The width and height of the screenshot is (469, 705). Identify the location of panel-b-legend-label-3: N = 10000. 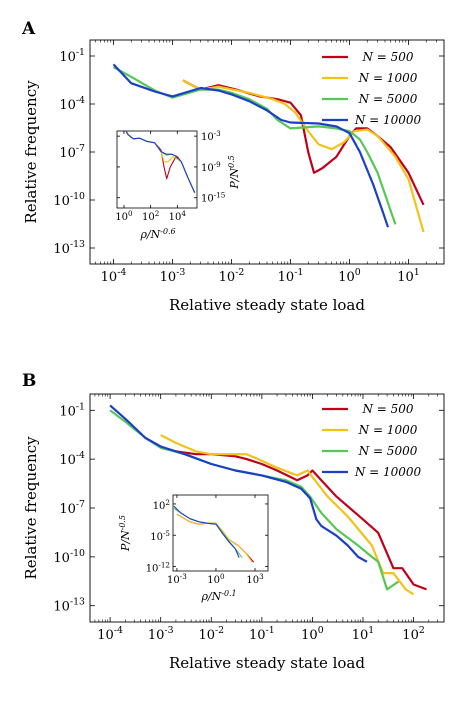
(388, 472).